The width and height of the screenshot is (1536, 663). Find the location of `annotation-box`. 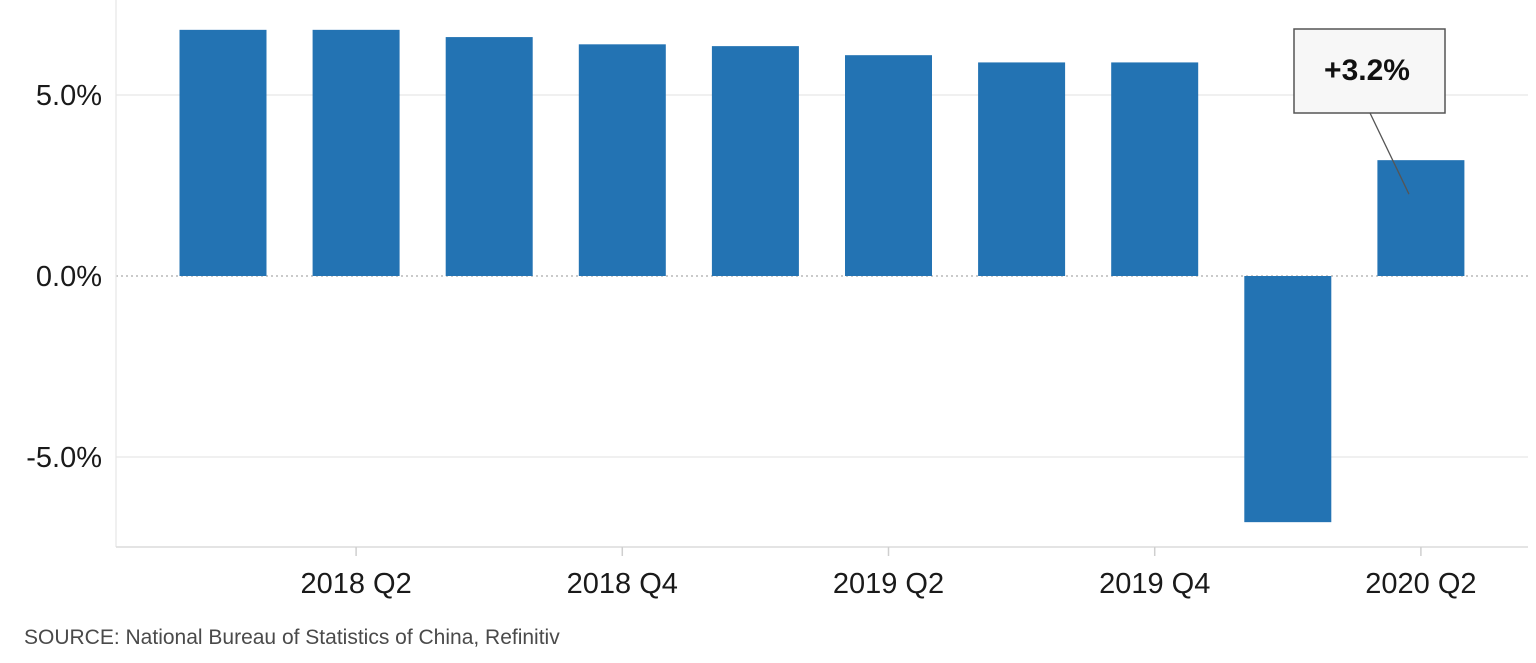

annotation-box is located at coordinates (1369, 71).